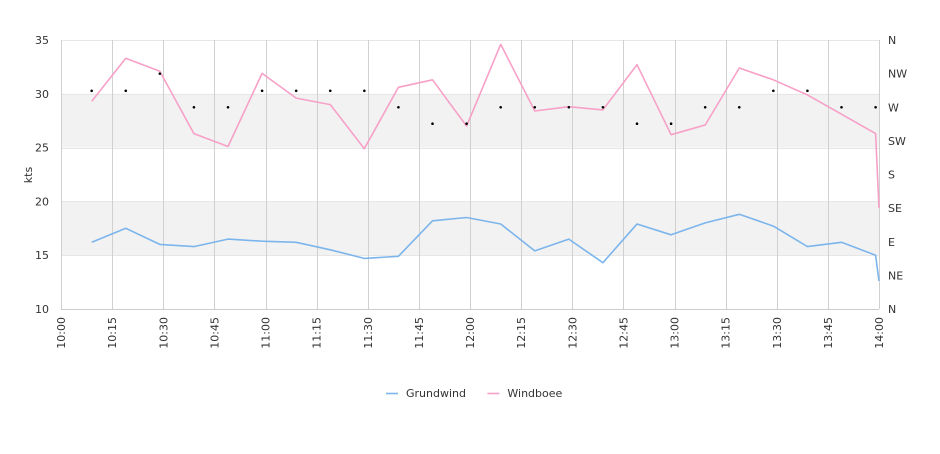 The image size is (940, 454). I want to click on x-tick-label: 11:00, so click(266, 333).